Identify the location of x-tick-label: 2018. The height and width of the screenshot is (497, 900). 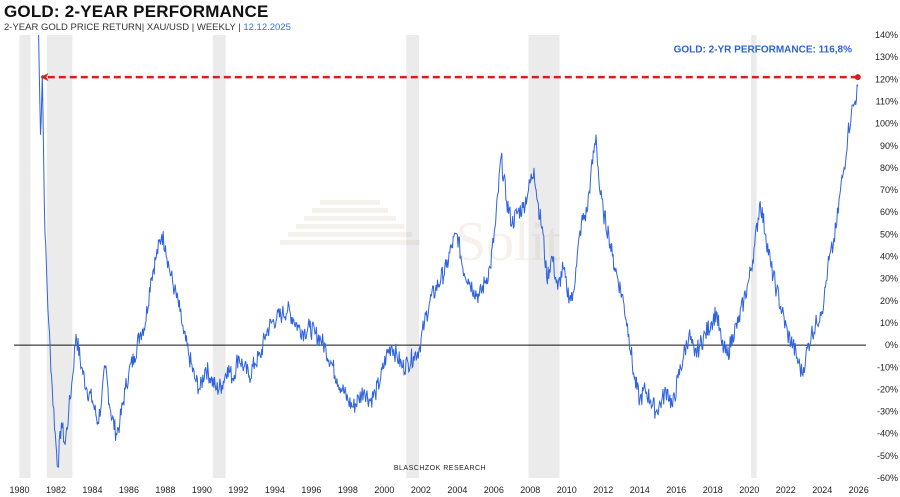
(713, 490).